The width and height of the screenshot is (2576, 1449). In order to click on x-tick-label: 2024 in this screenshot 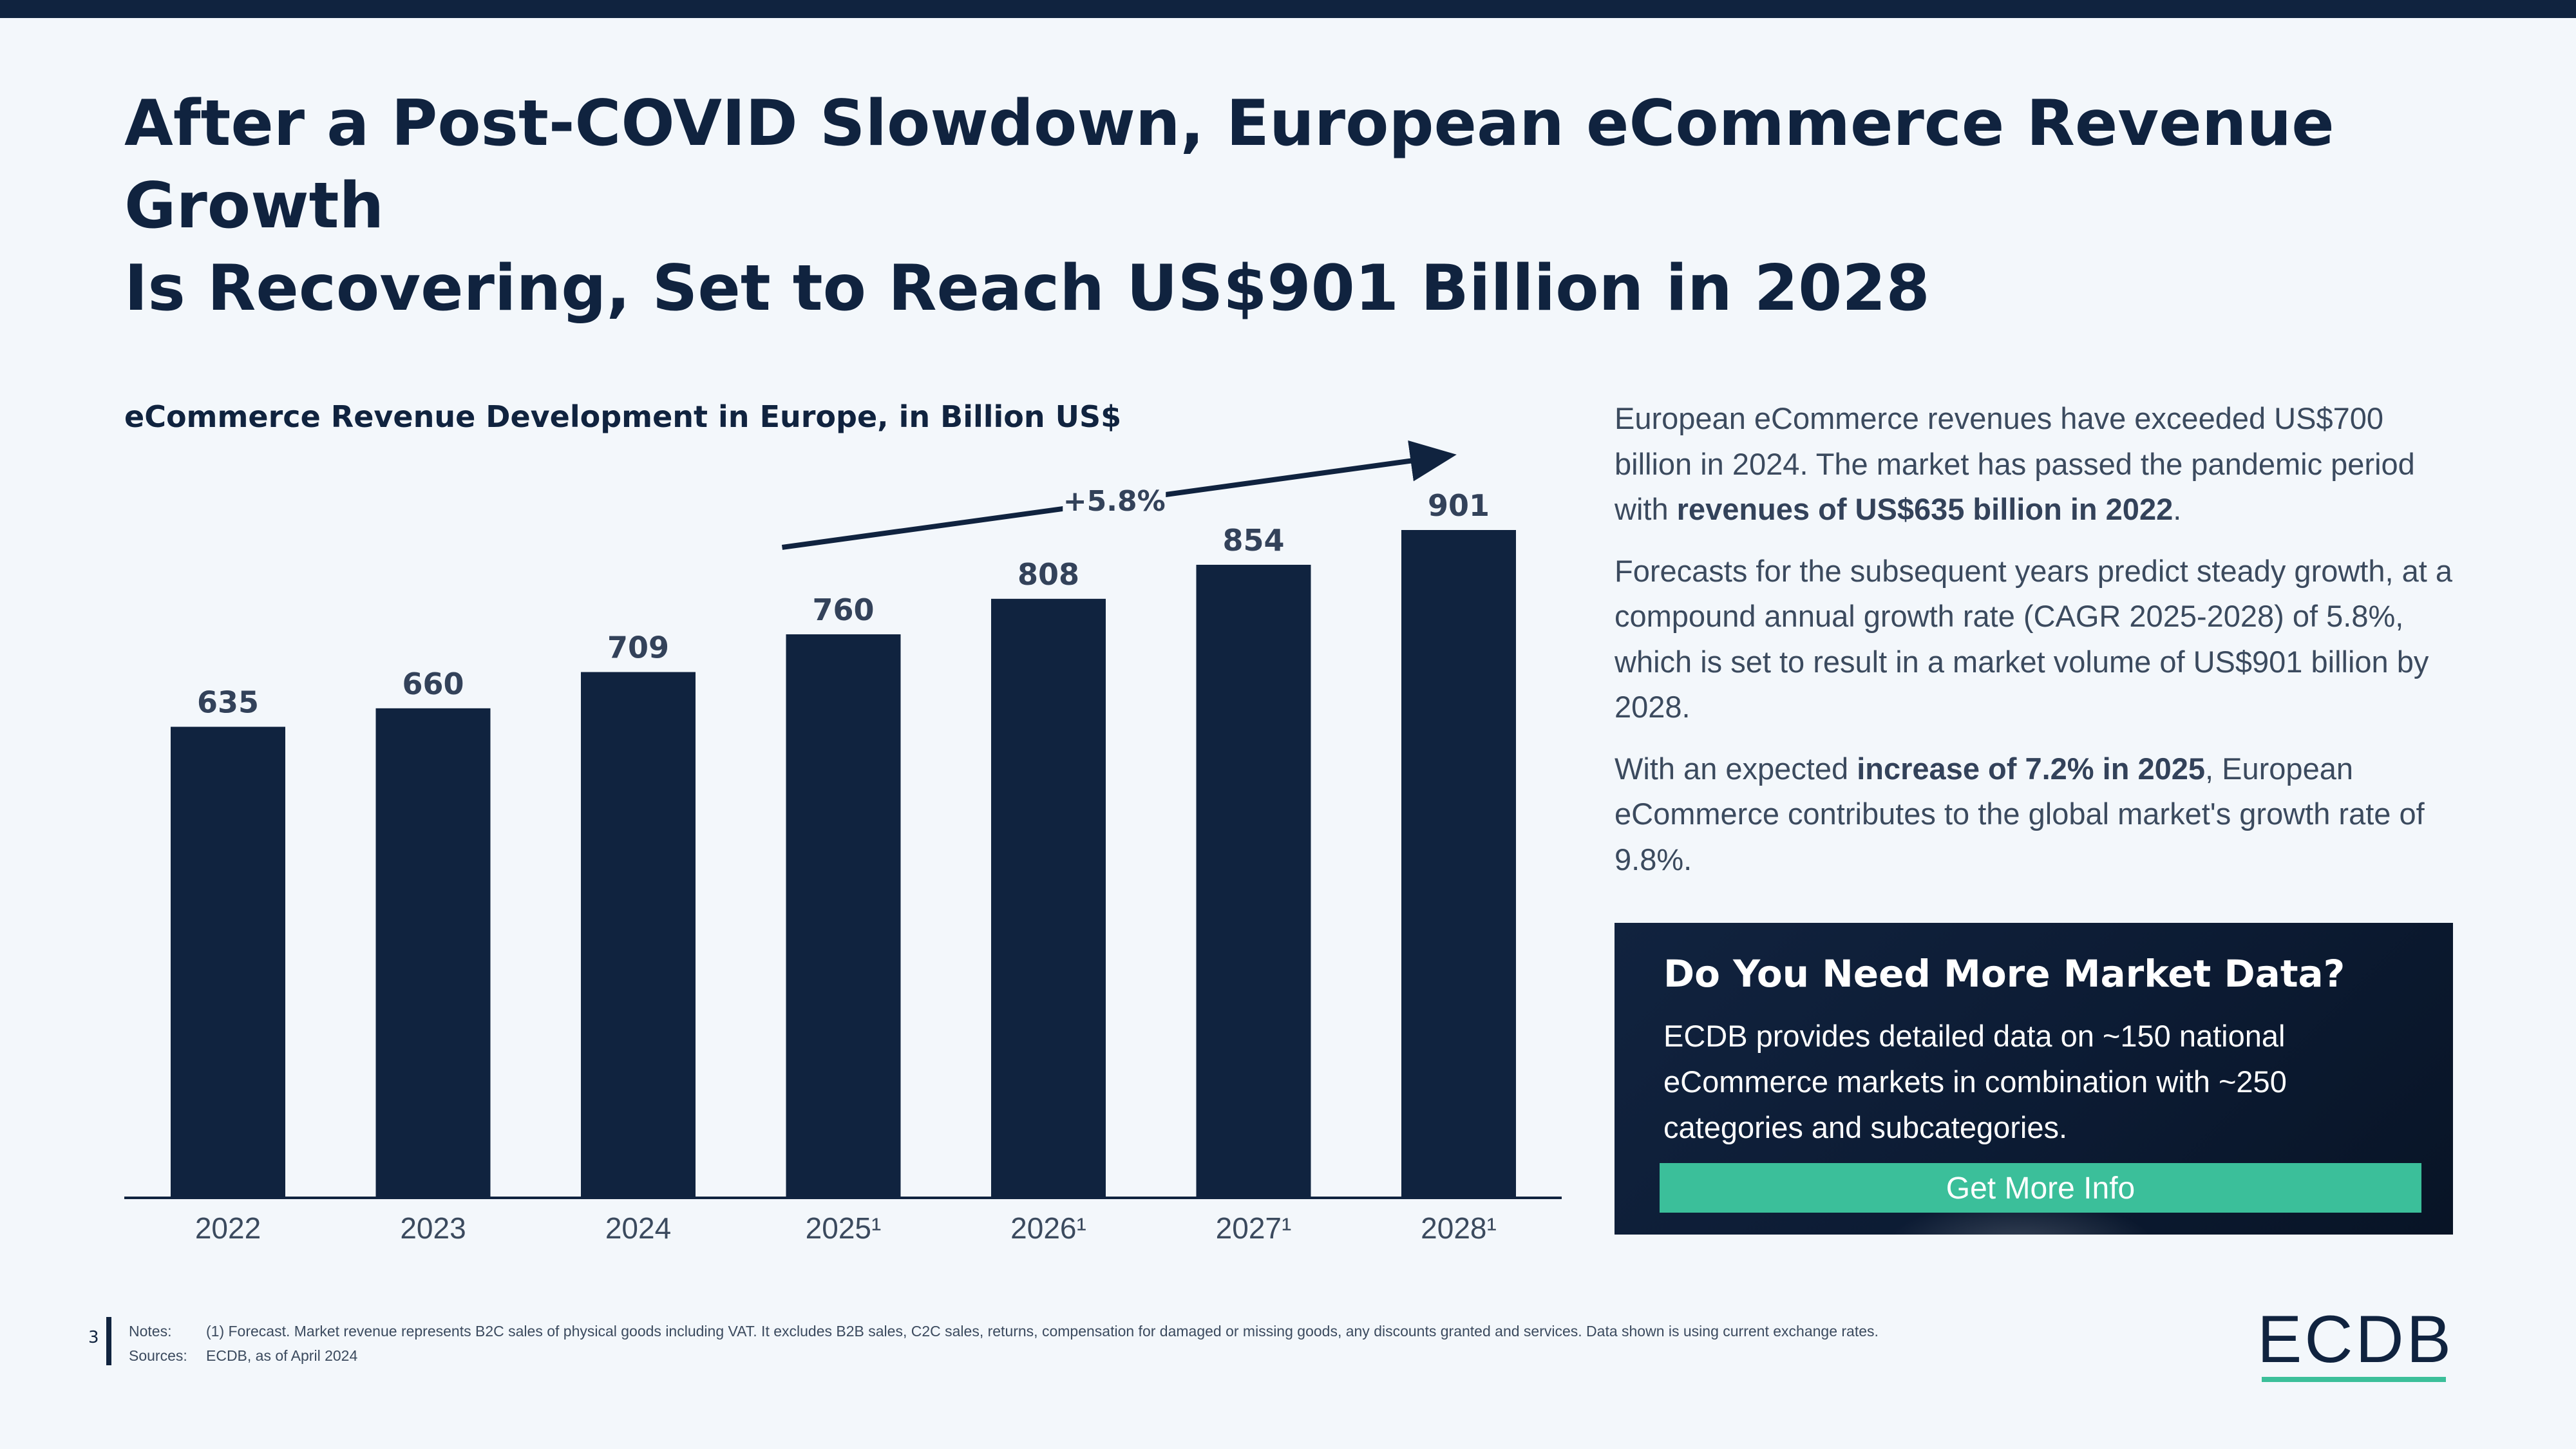, I will do `click(638, 1228)`.